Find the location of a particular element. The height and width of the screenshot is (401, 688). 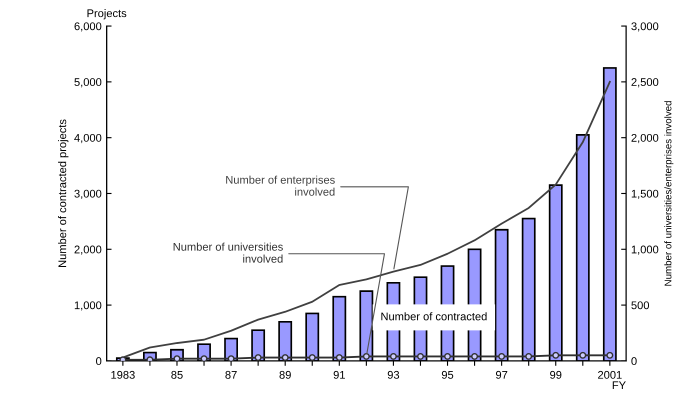

x-axis-title: FY is located at coordinates (619, 385).